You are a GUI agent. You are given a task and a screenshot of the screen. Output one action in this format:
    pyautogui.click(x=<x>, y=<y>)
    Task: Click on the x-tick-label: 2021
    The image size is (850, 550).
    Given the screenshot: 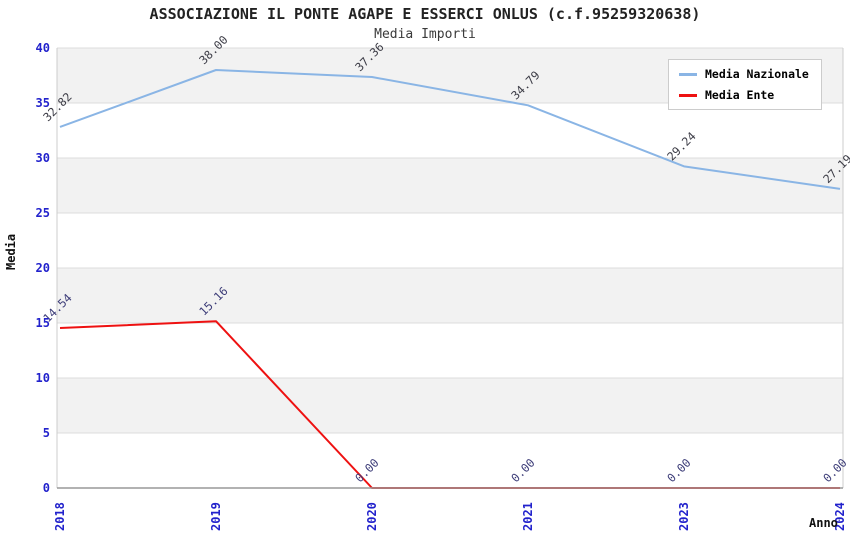 What is the action you would take?
    pyautogui.click(x=528, y=516)
    